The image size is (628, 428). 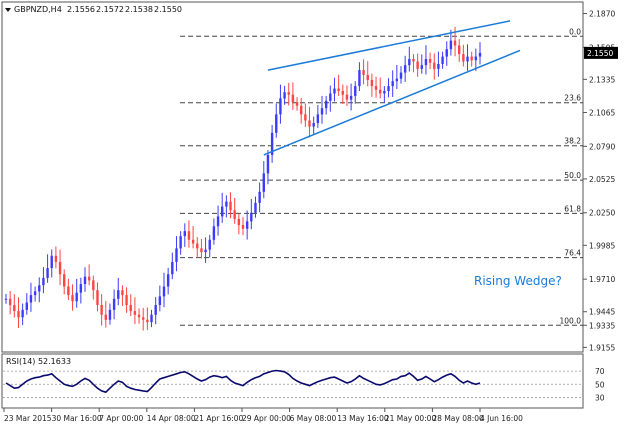 What do you see at coordinates (602, 113) in the screenshot?
I see `price-tick-label: 2.1065` at bounding box center [602, 113].